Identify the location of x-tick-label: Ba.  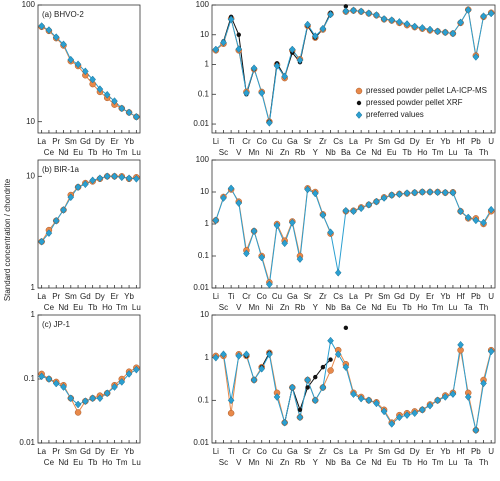
(346, 152).